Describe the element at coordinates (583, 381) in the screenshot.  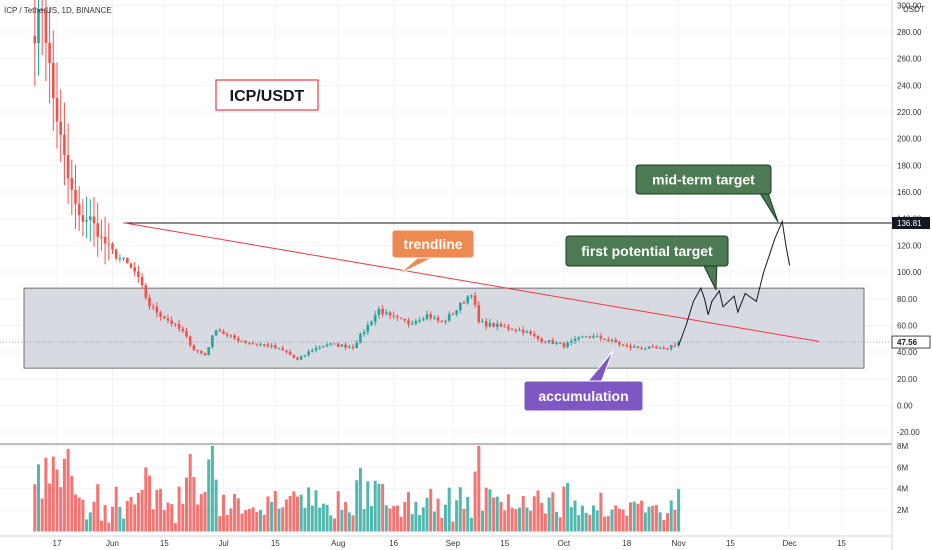
I see `accumulation-annotation: accumulation` at that location.